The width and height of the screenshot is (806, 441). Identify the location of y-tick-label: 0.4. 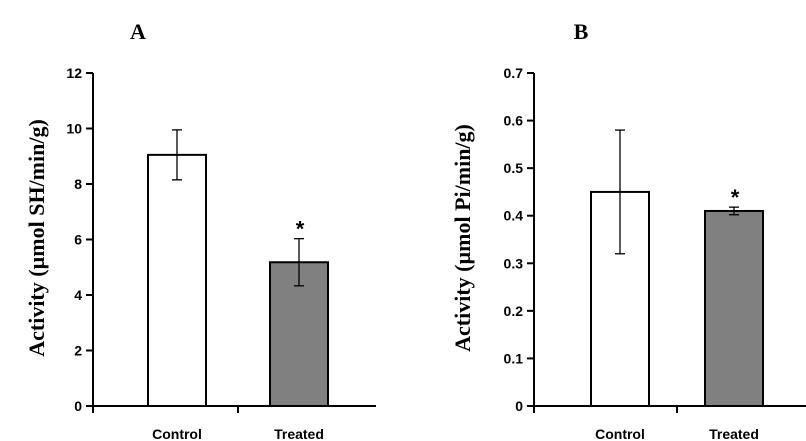
(514, 216).